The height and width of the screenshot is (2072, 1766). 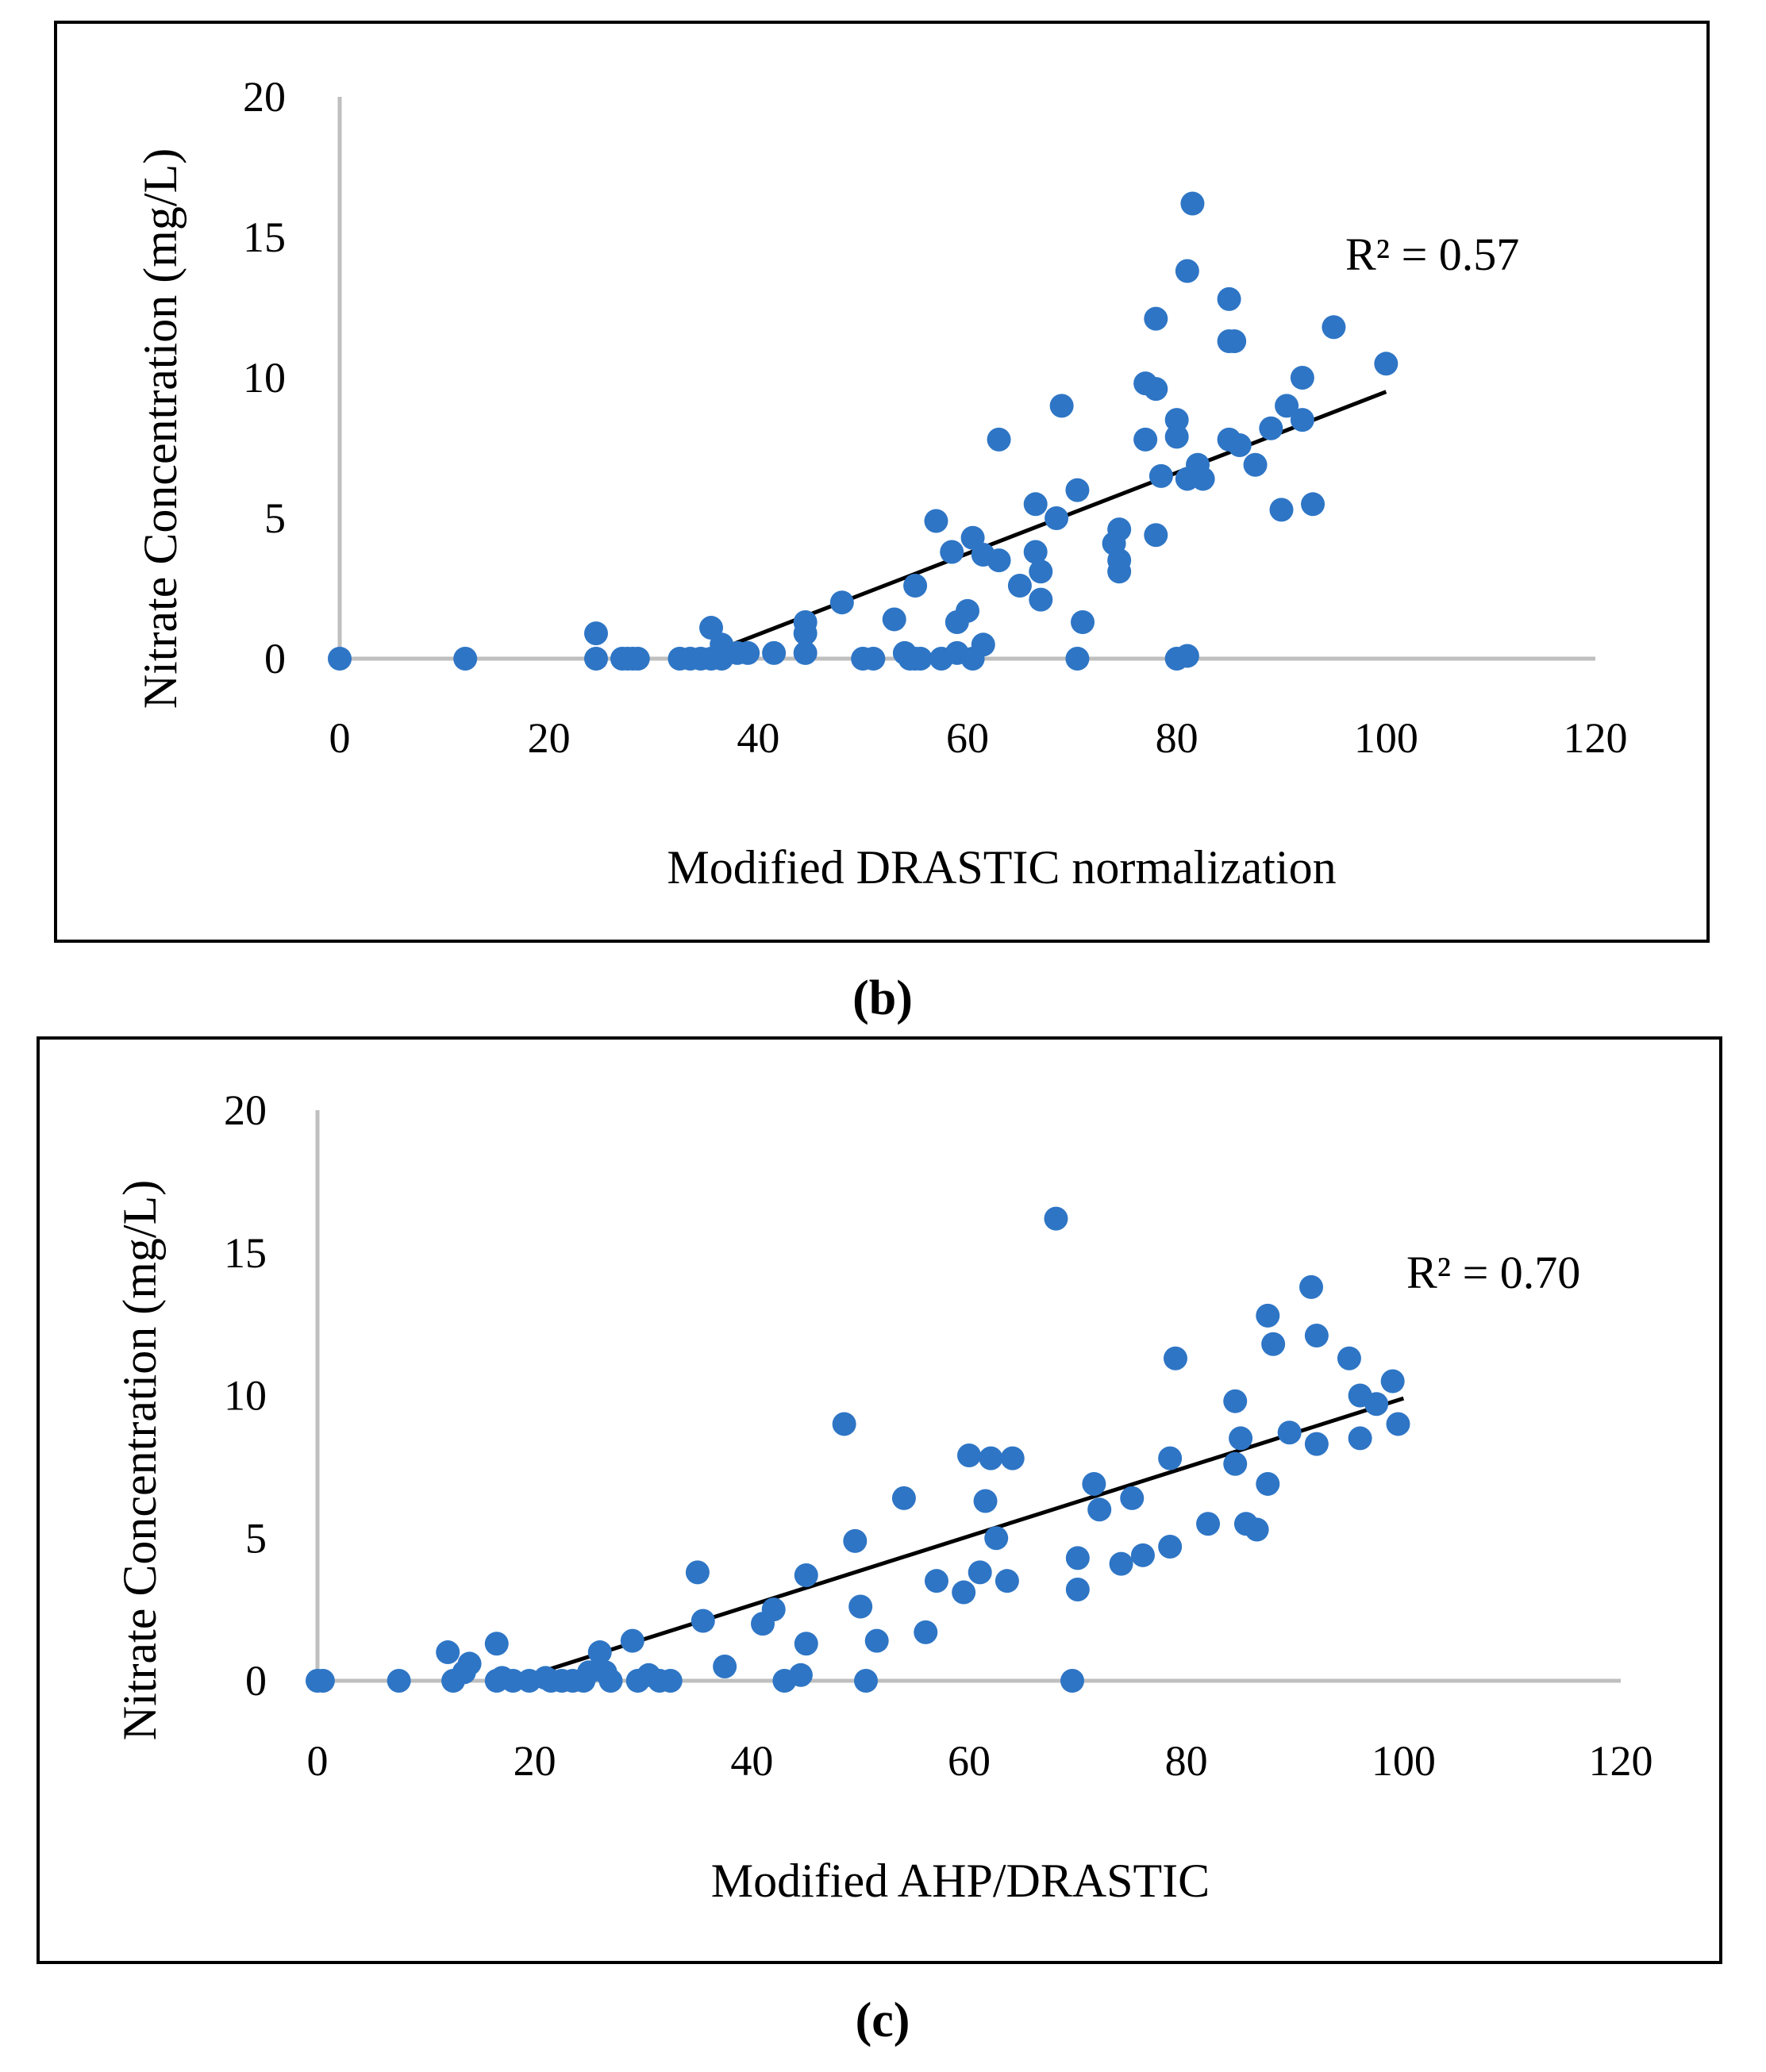 I want to click on chart-c-r2-label: R² = 0.70, so click(x=1493, y=1272).